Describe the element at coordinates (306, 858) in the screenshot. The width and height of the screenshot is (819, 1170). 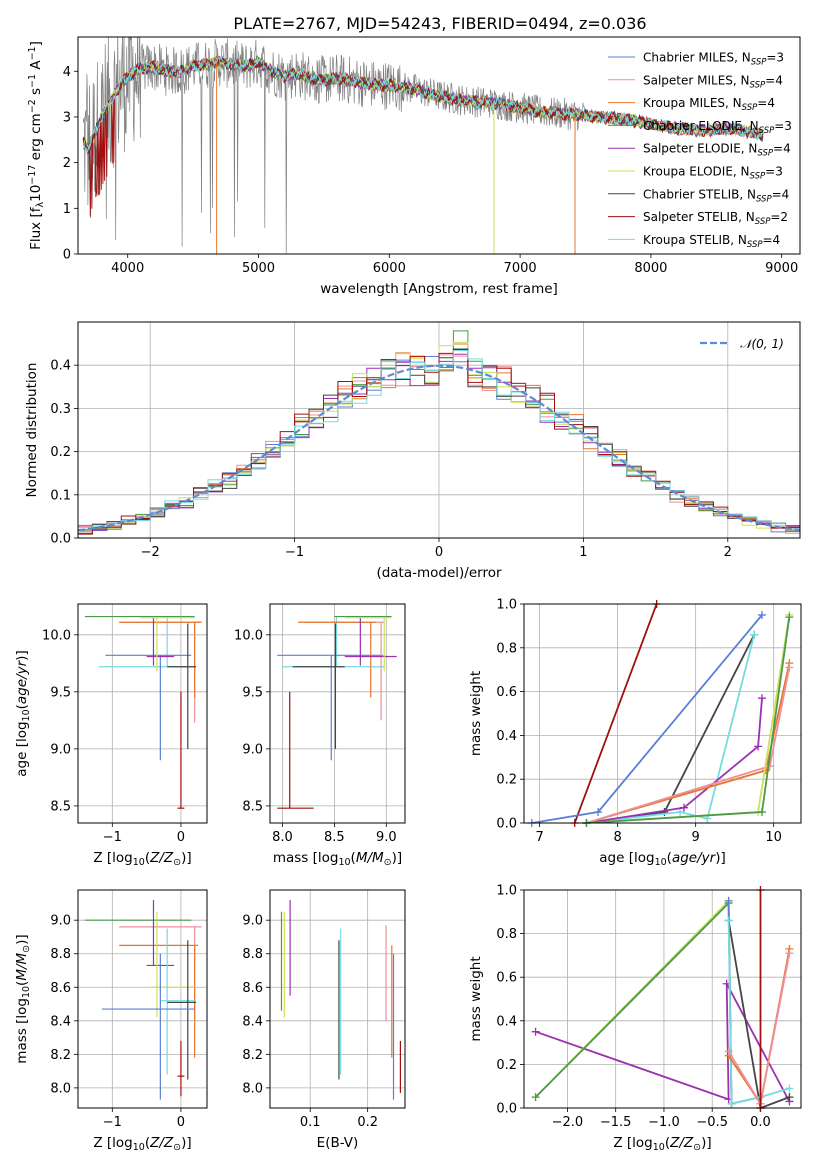
I see `x-axis-label-part: mass [log` at that location.